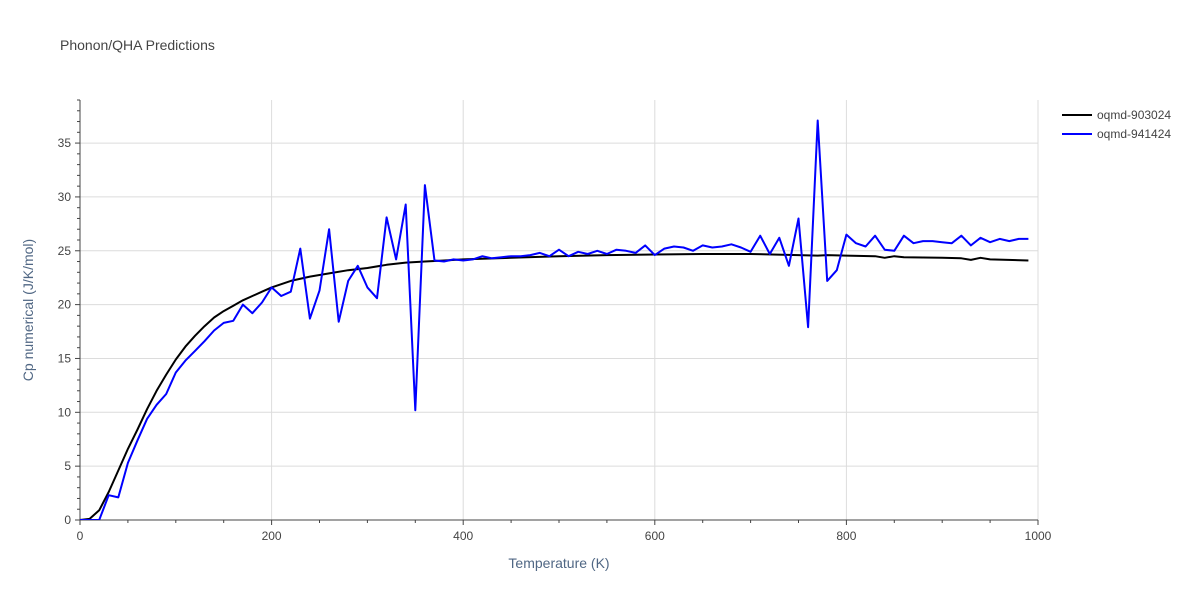 The width and height of the screenshot is (1200, 600). I want to click on x-axis-title: Temperature (K), so click(558, 563).